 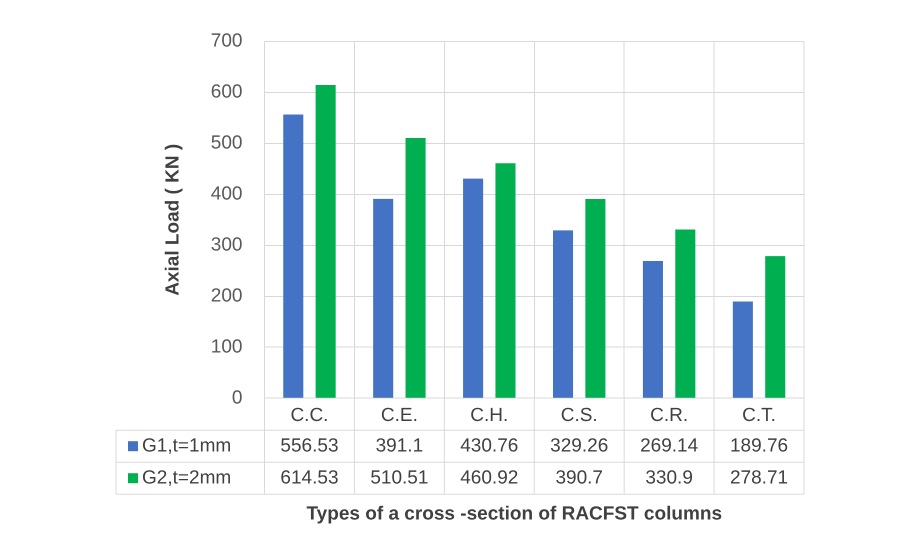 What do you see at coordinates (226, 143) in the screenshot?
I see `y-tick-label: 500` at bounding box center [226, 143].